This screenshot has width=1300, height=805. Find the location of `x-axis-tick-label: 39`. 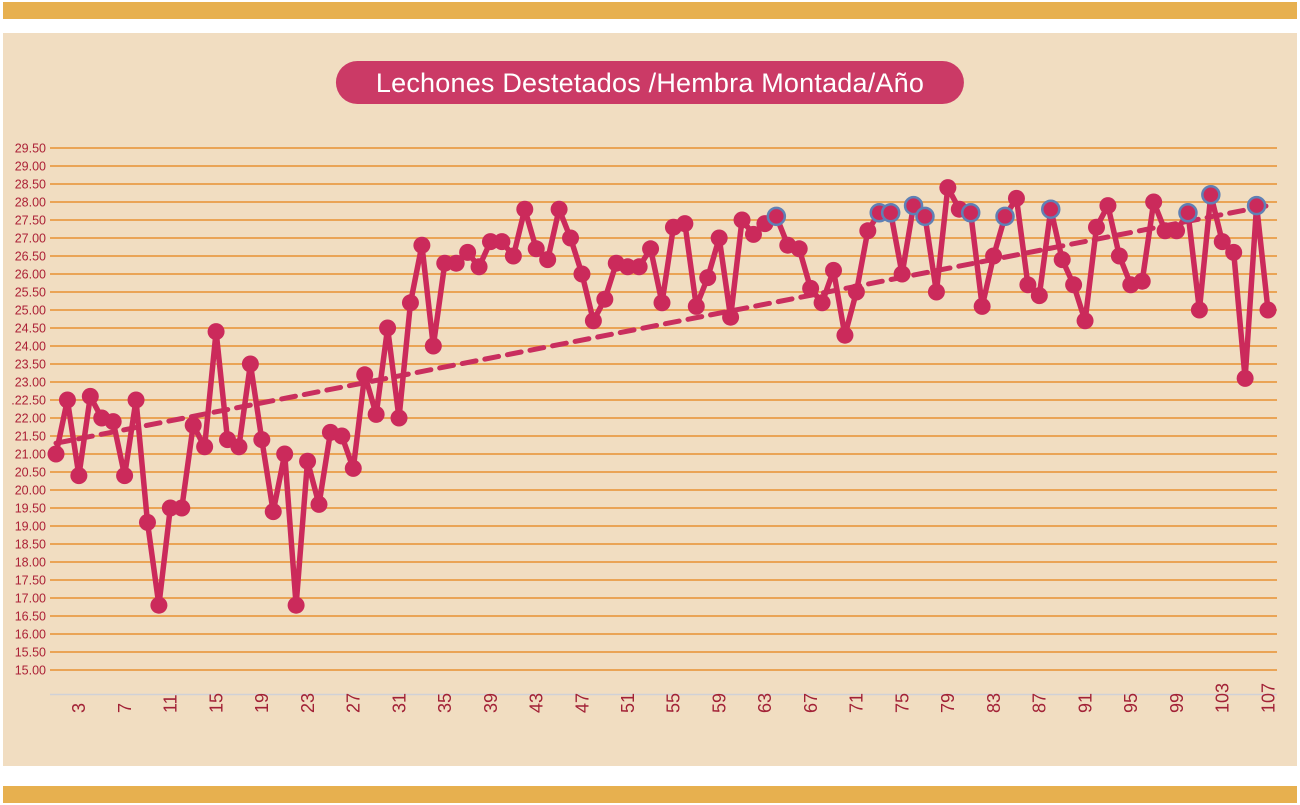

x-axis-tick-label: 39 is located at coordinates (491, 703).